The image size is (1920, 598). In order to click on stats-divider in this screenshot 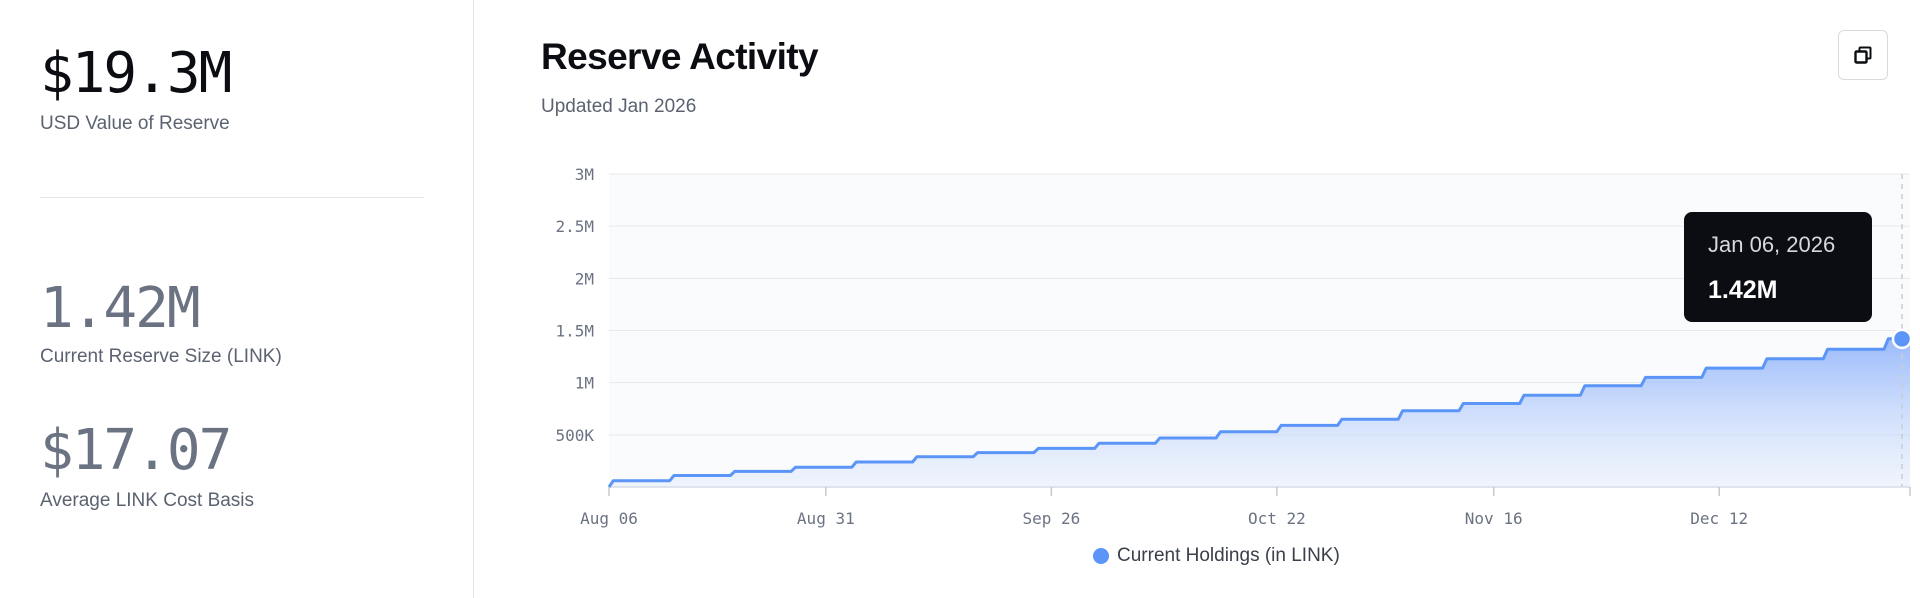, I will do `click(232, 197)`.